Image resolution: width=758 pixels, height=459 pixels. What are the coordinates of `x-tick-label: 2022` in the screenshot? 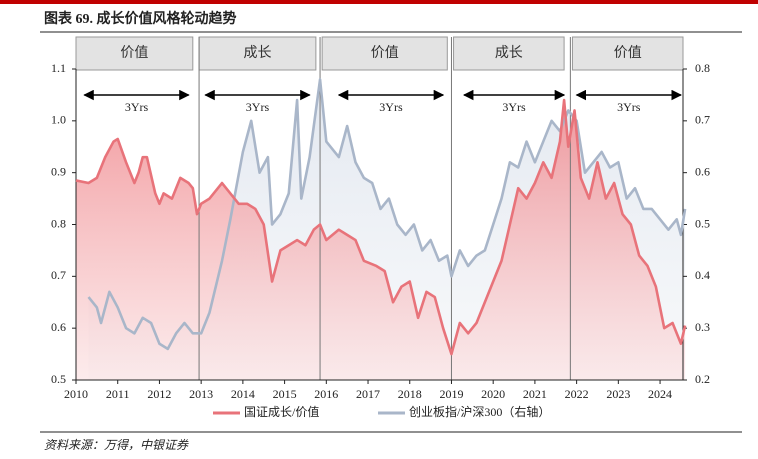 It's located at (577, 394).